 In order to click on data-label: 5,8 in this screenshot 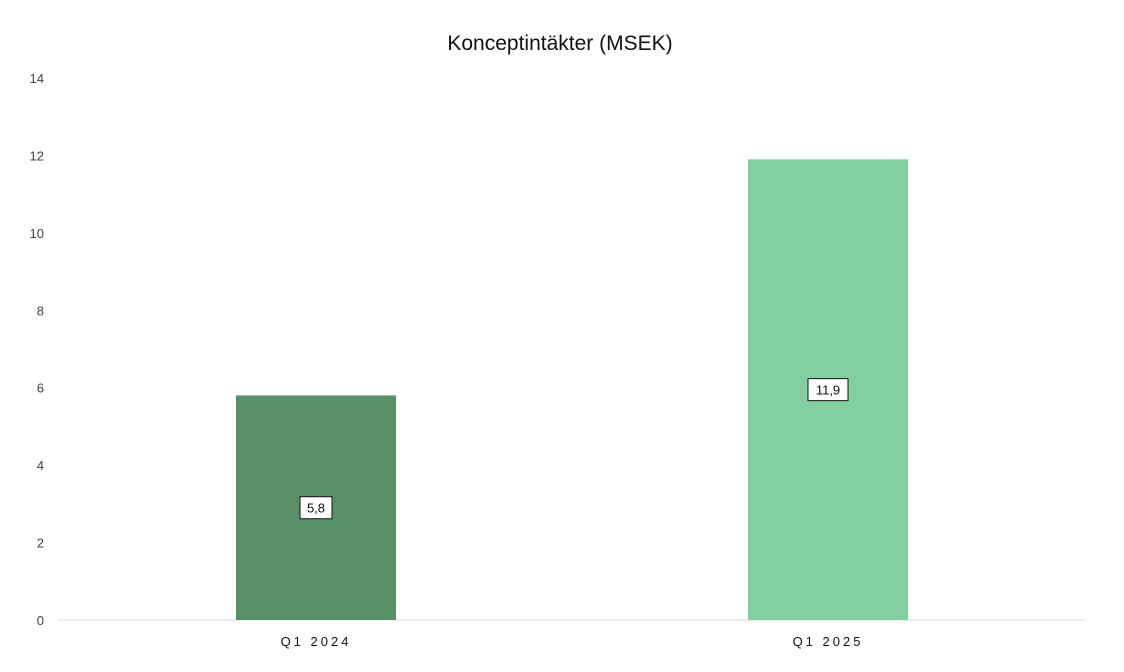, I will do `click(316, 508)`.